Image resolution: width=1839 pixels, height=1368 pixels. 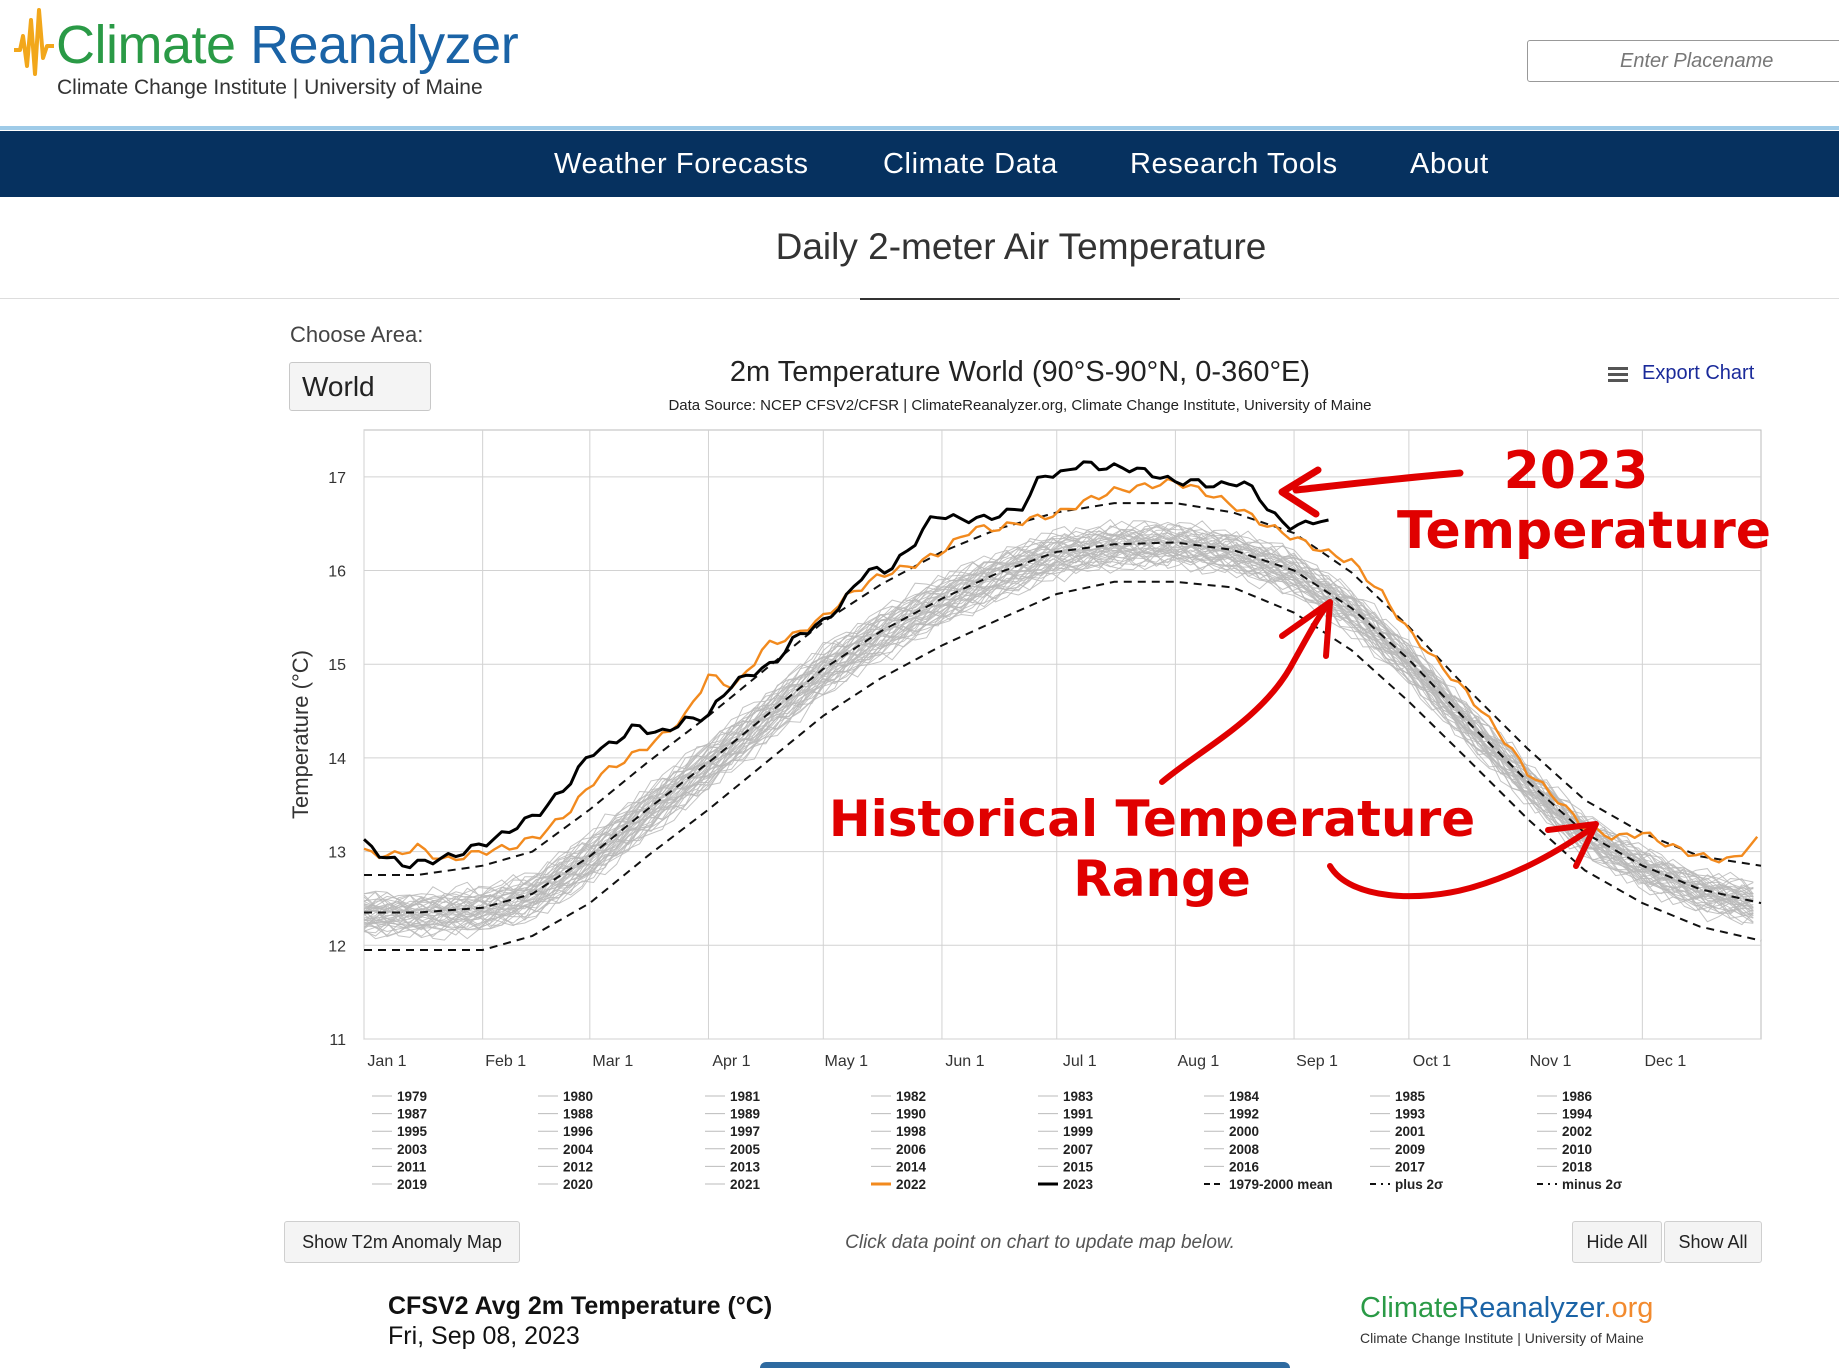 I want to click on map-logo-org: .org, so click(x=1628, y=1308).